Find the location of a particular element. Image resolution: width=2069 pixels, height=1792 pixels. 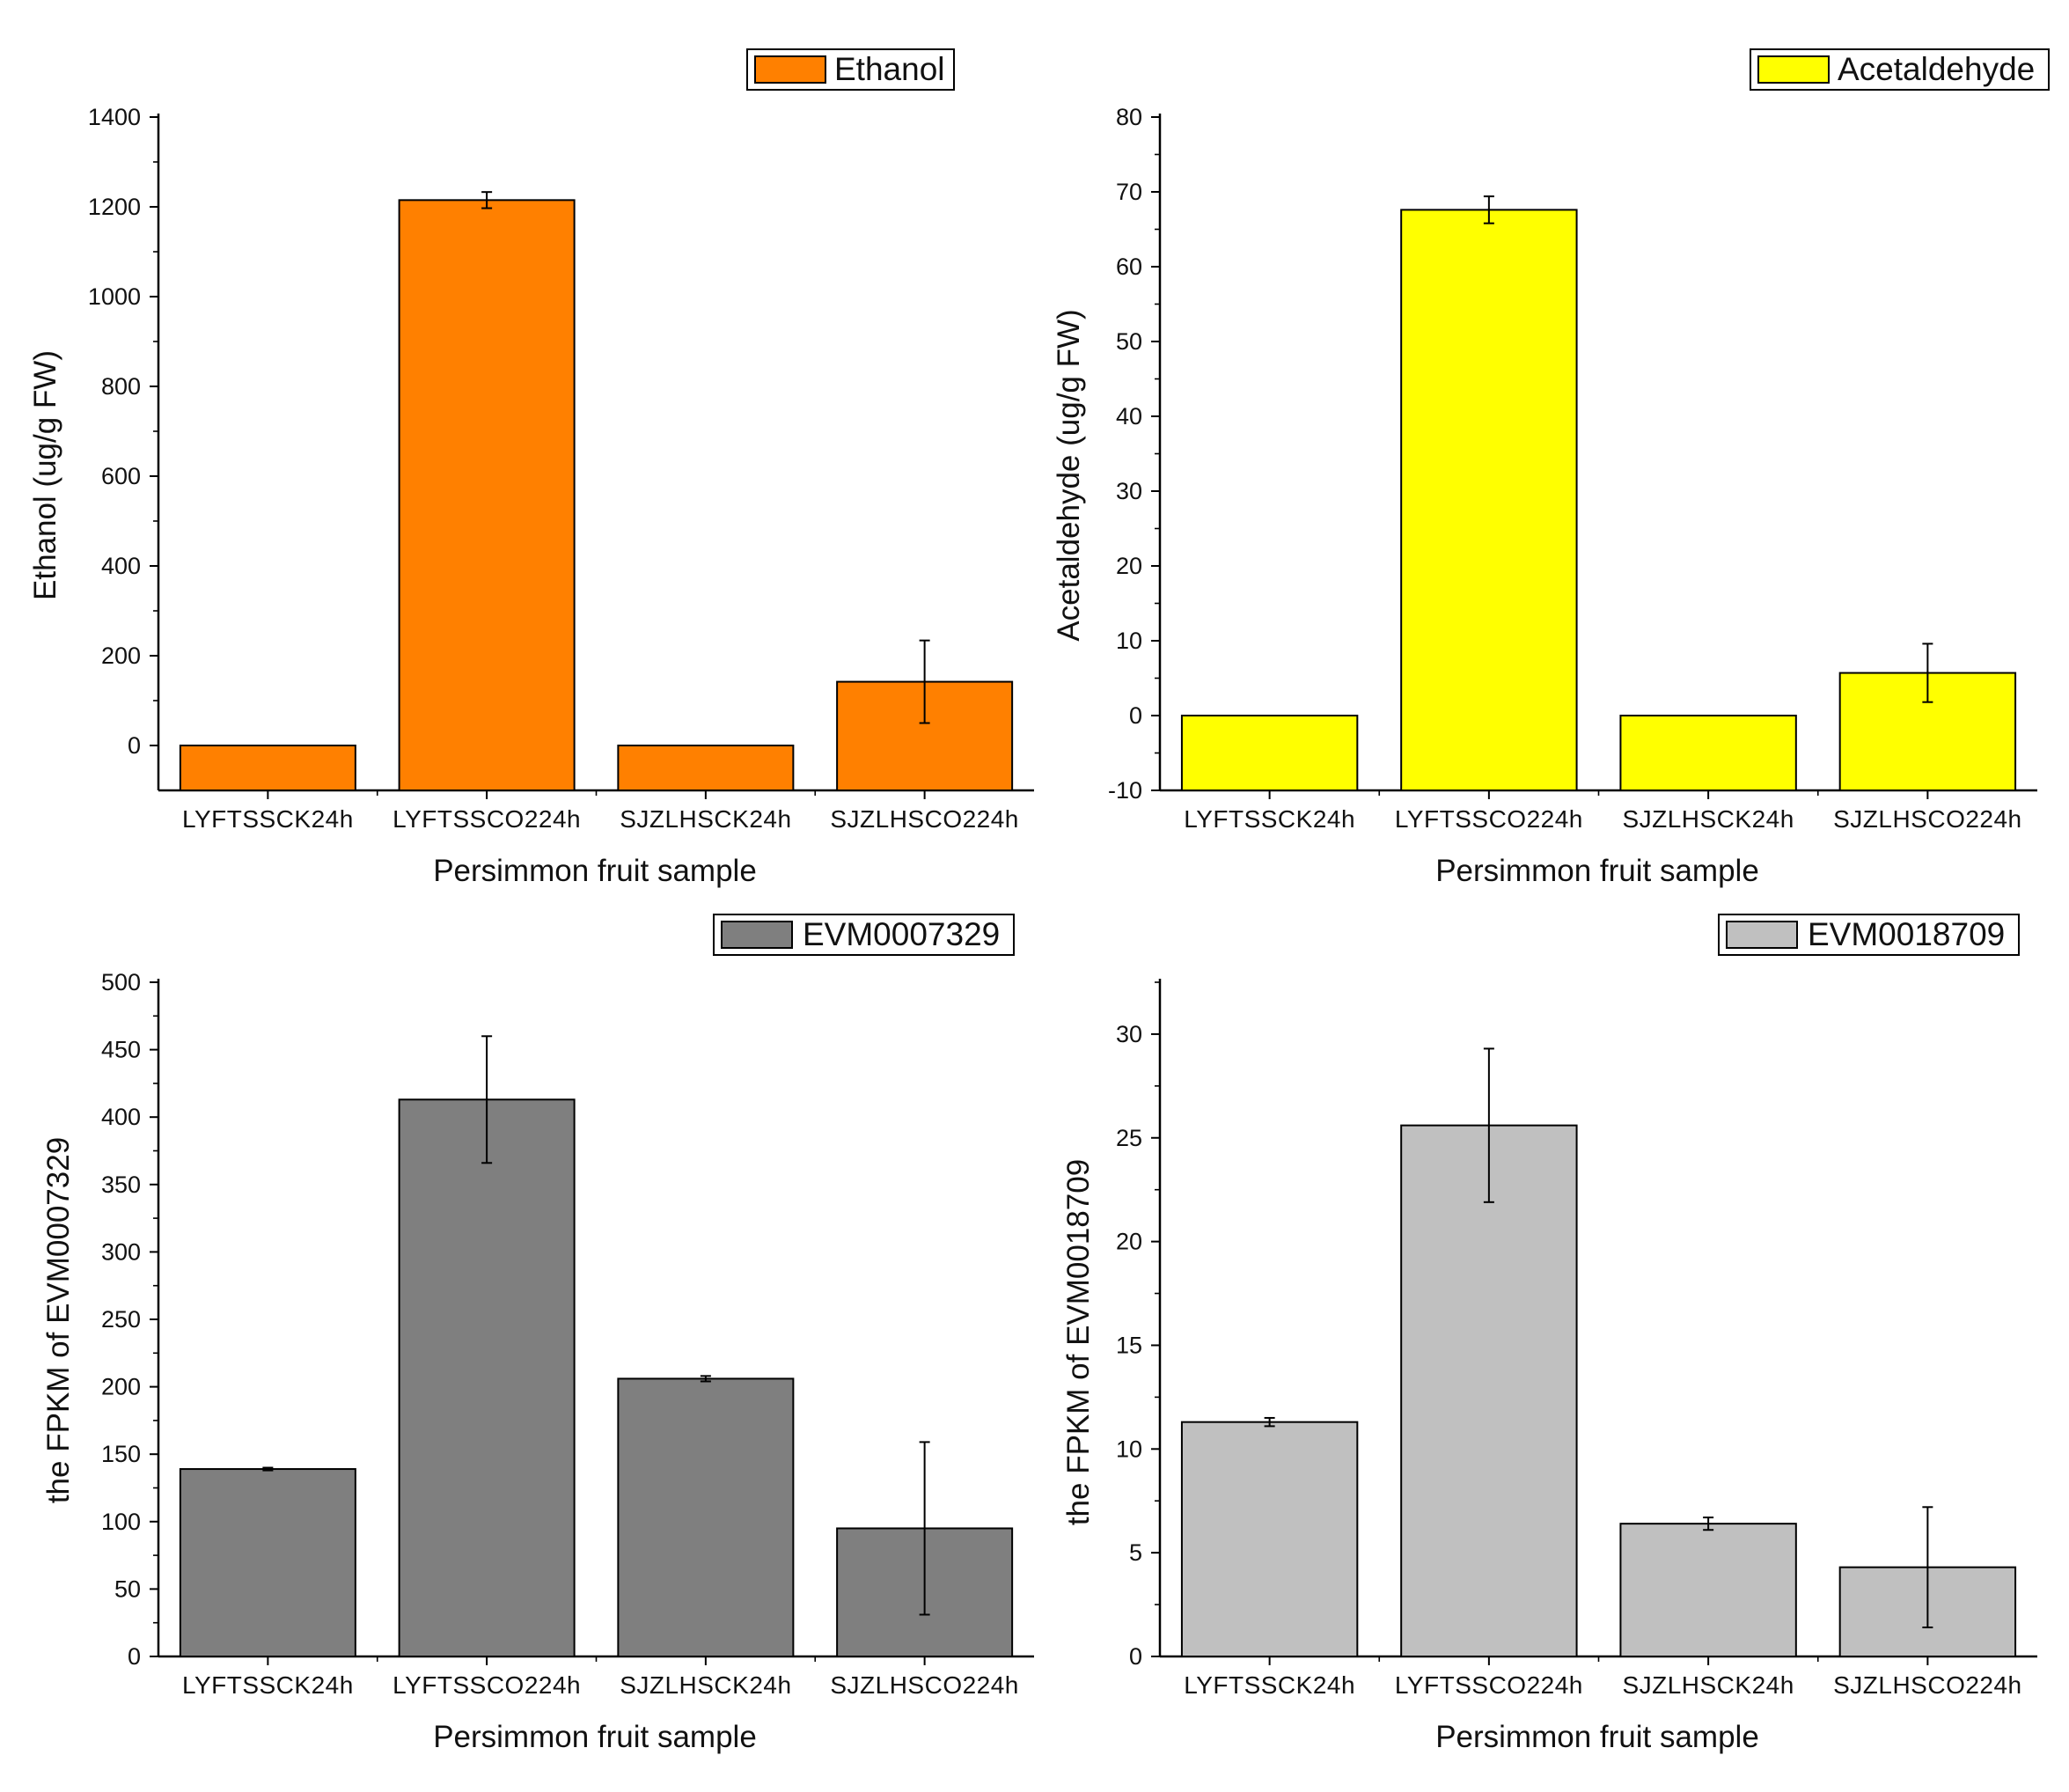

evm0018709-legend: EVM0018709 is located at coordinates (1869, 935).